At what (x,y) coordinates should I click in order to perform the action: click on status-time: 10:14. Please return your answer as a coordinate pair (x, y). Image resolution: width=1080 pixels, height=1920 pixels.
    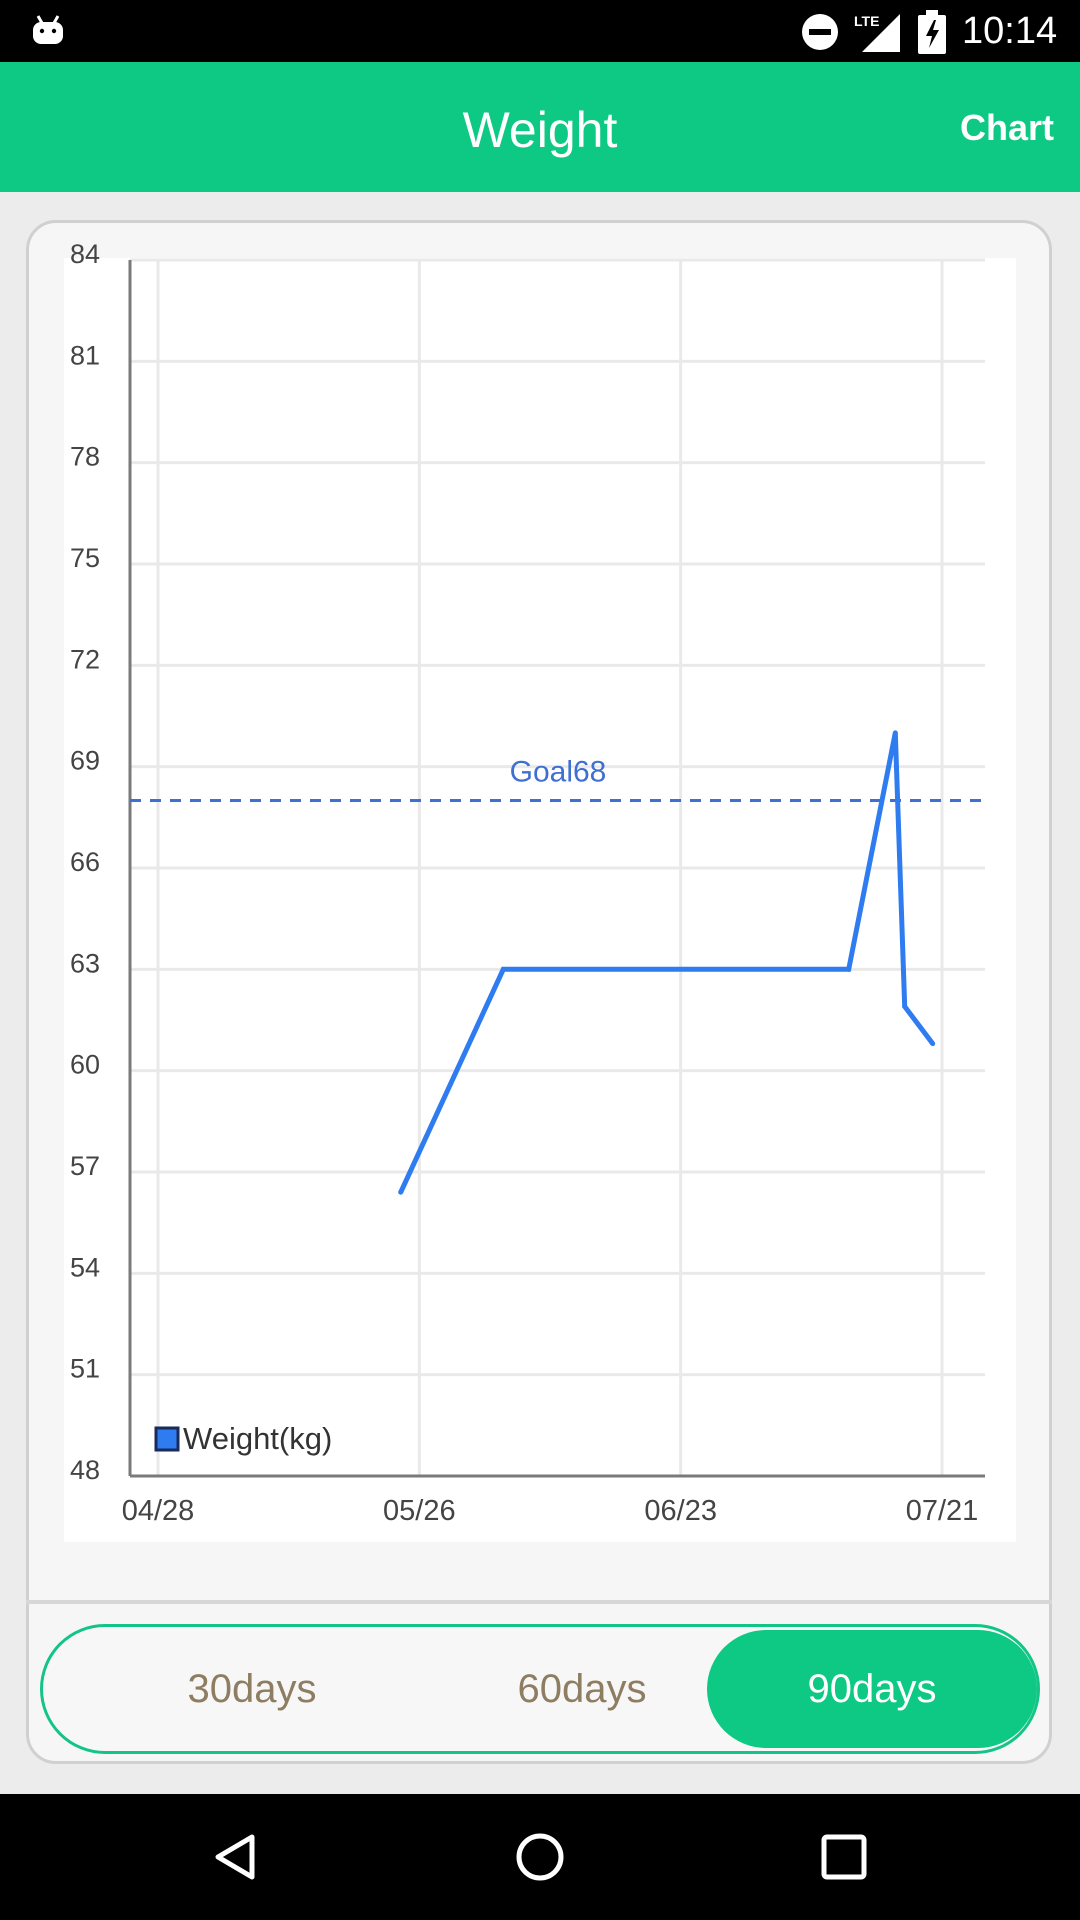
    Looking at the image, I should click on (1010, 31).